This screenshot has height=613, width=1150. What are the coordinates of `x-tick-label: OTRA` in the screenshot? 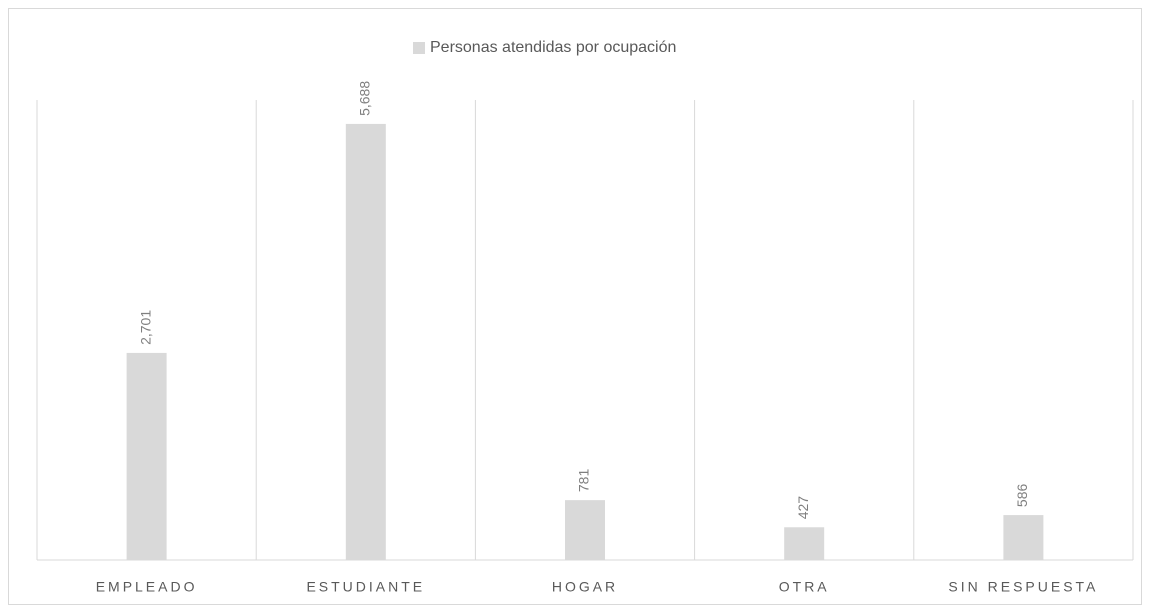 It's located at (804, 587).